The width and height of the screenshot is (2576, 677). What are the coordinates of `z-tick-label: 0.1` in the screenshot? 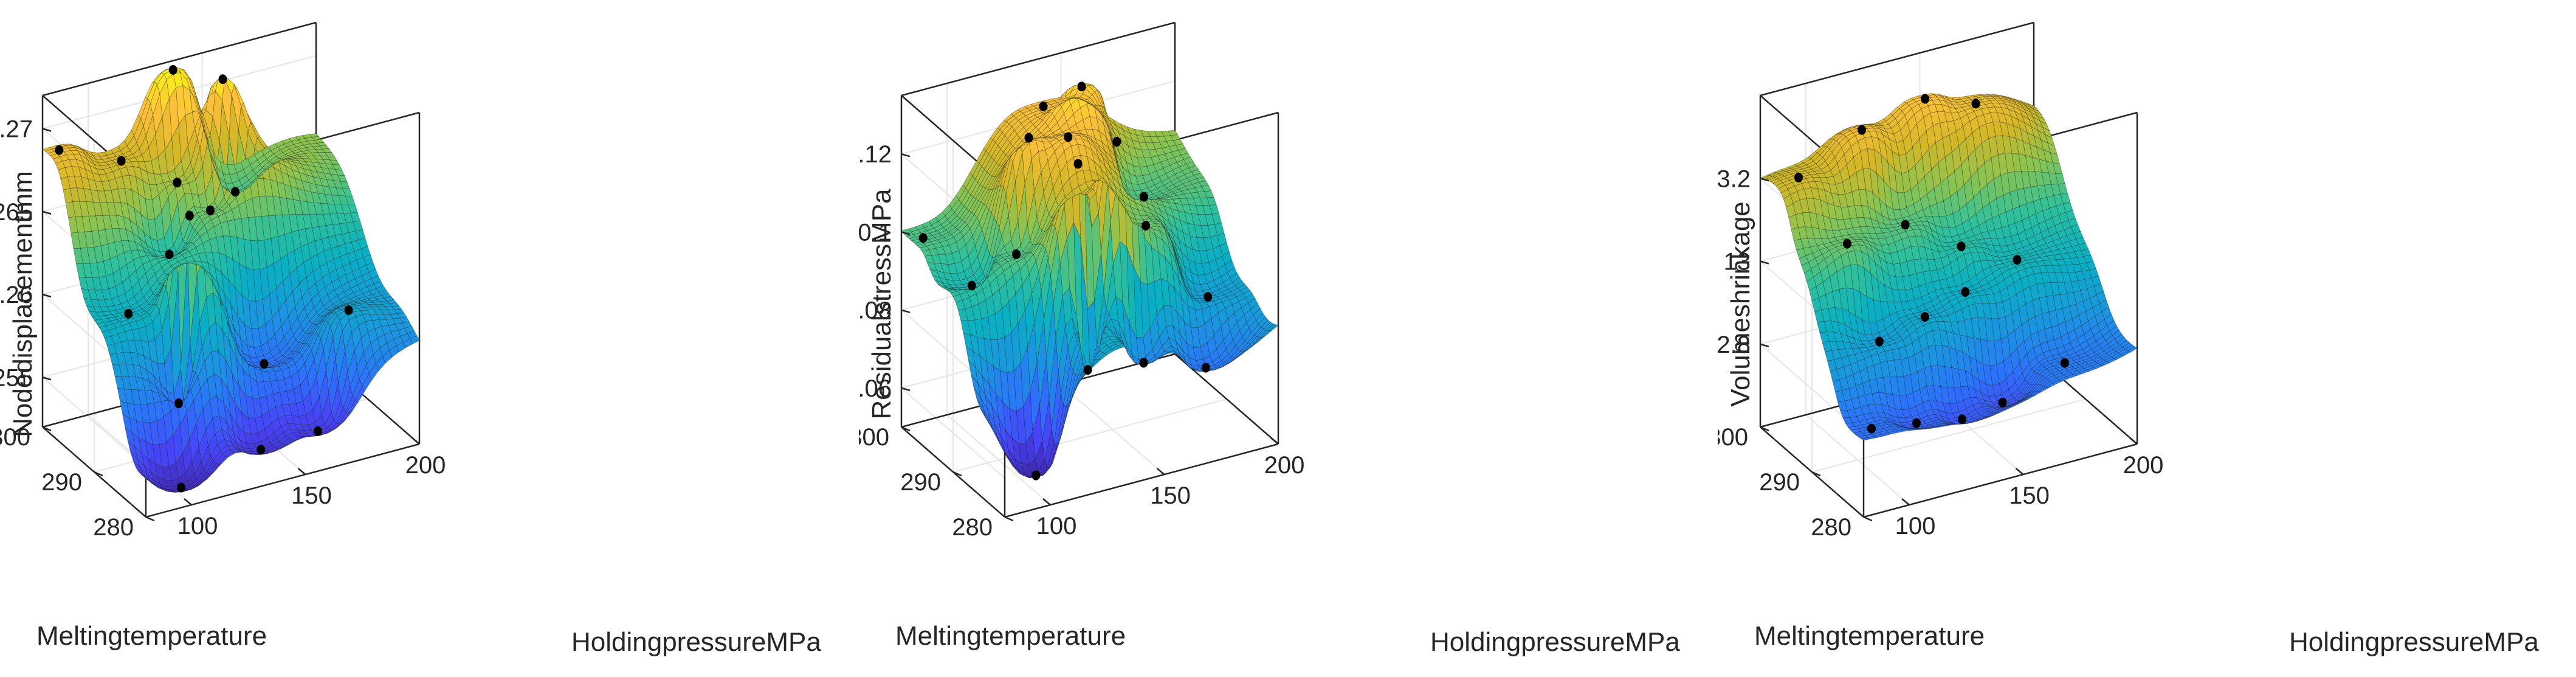 It's located at (875, 232).